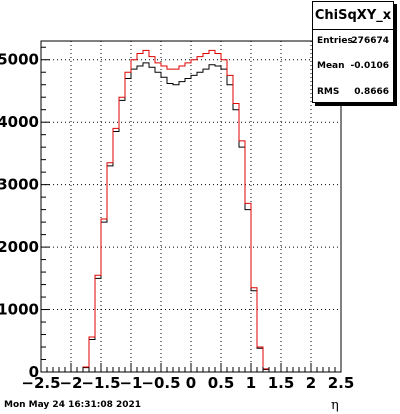 The height and width of the screenshot is (414, 400). Describe the element at coordinates (160, 383) in the screenshot. I see `x-tick-label: −0.5` at that location.